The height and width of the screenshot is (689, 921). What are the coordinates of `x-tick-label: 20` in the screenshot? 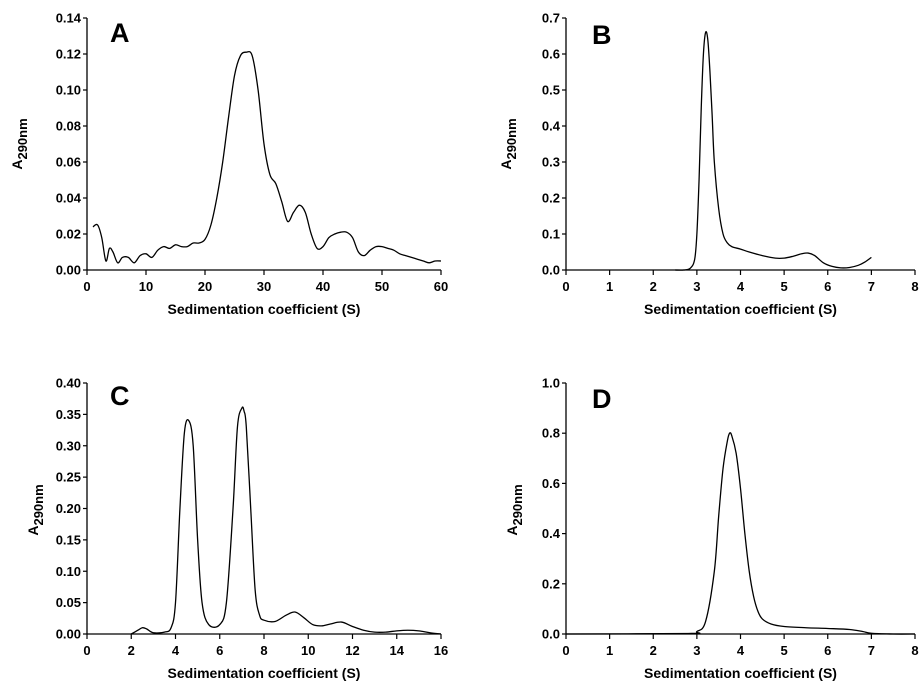 It's located at (205, 286).